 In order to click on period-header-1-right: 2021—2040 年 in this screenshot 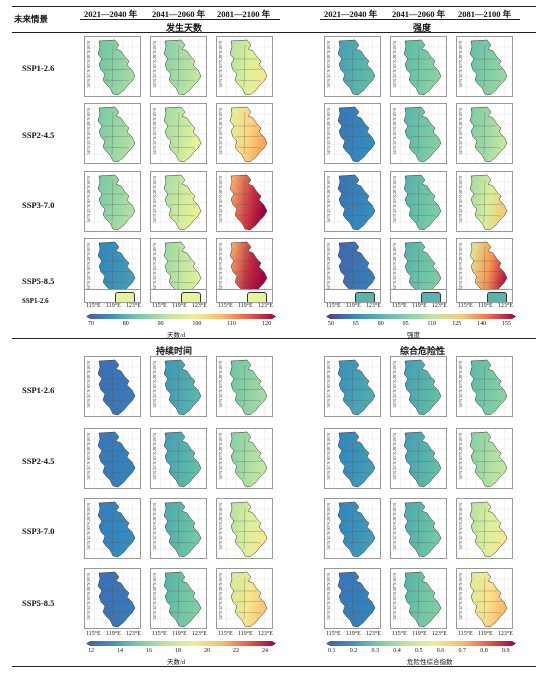, I will do `click(351, 14)`.